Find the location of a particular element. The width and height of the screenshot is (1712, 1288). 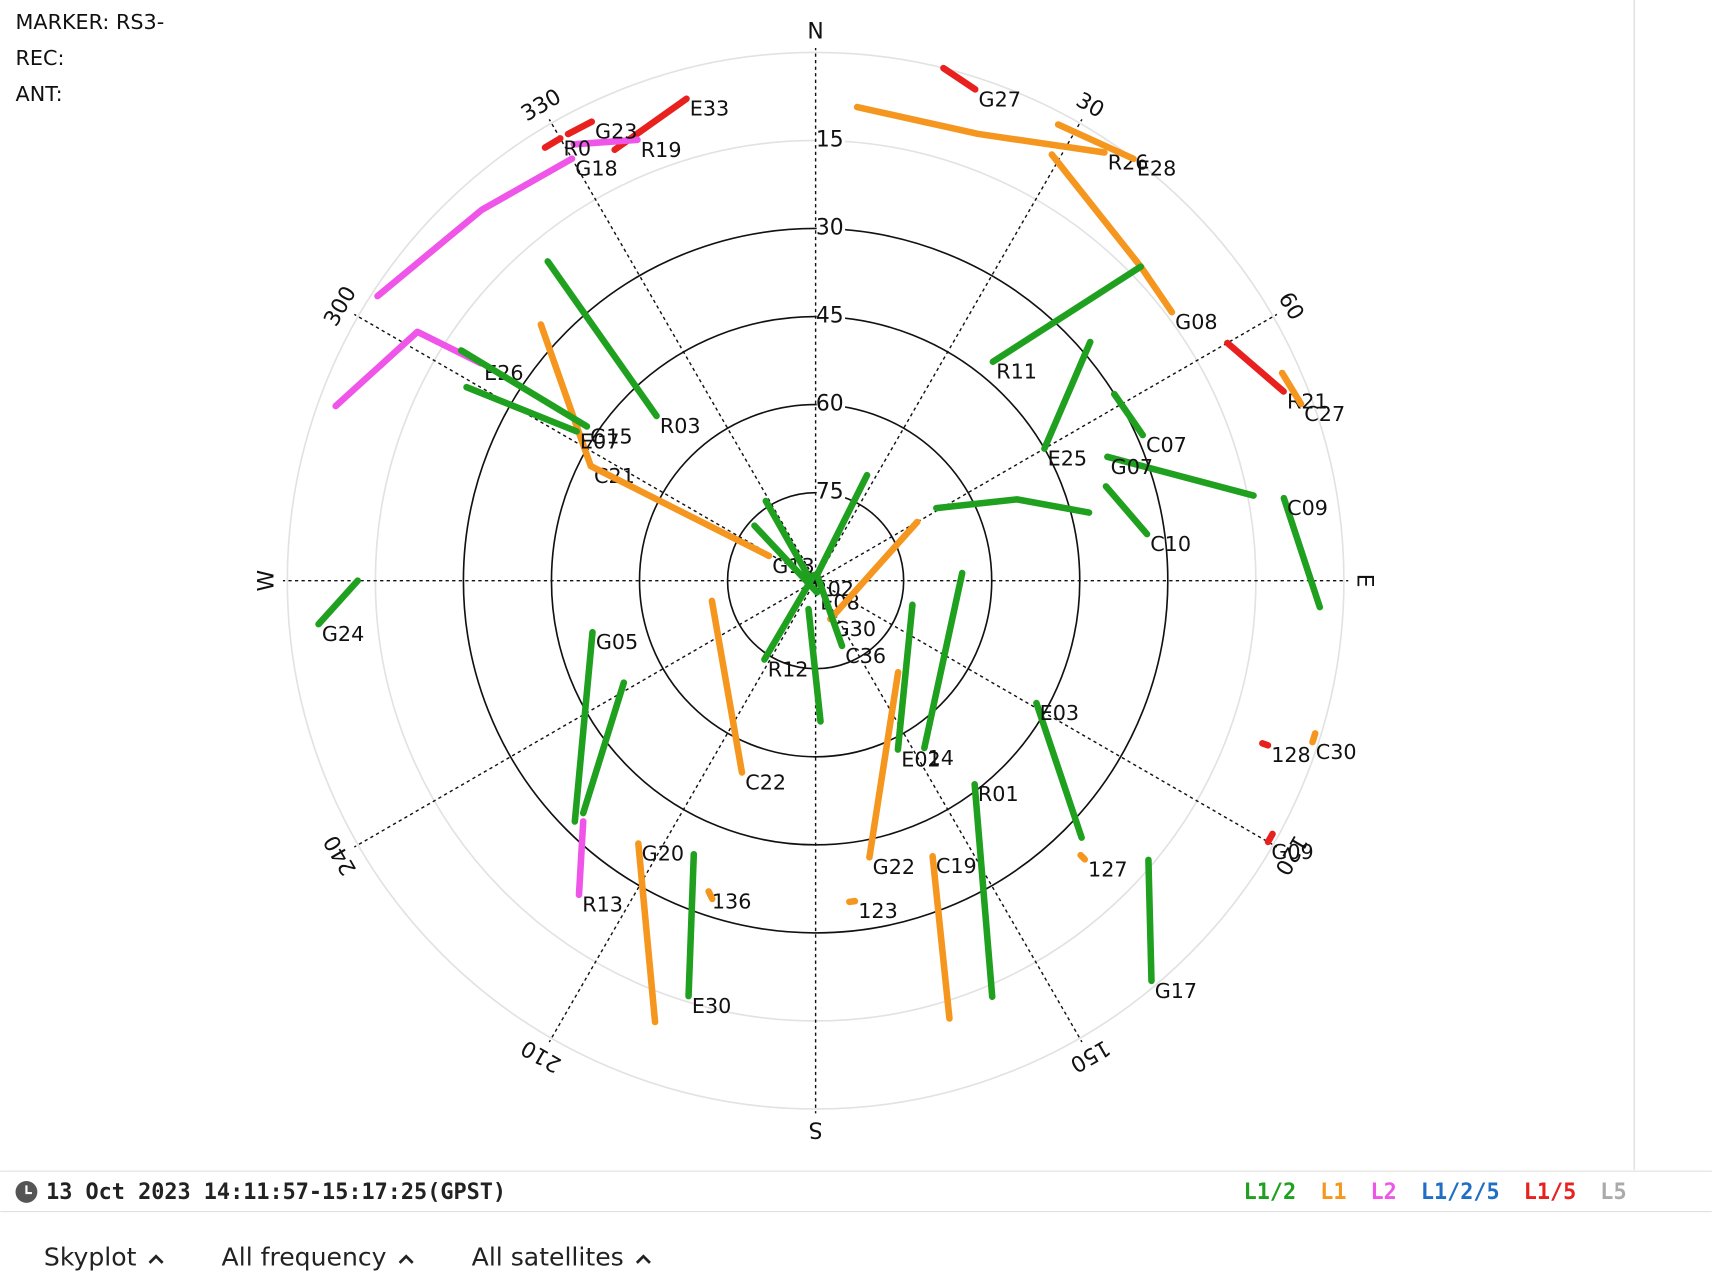

satellite-label: G20 is located at coordinates (663, 853).